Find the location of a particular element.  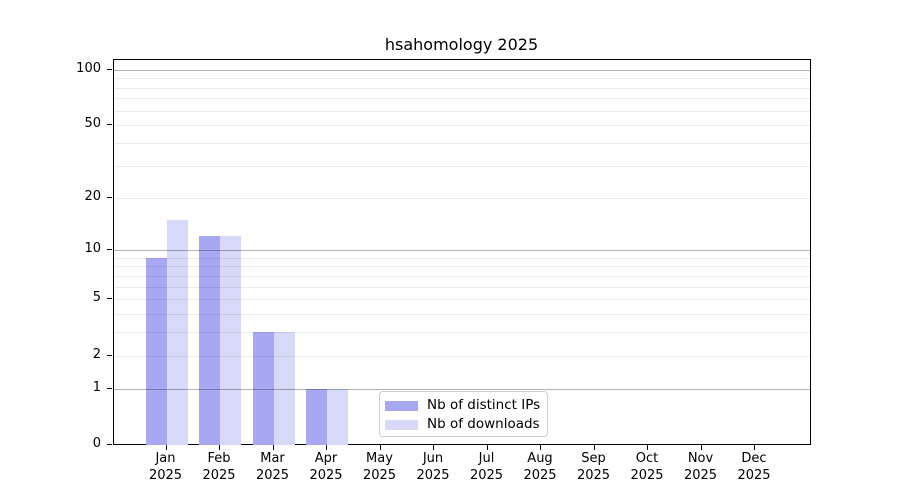

y-tick-label: 50 is located at coordinates (92, 124).